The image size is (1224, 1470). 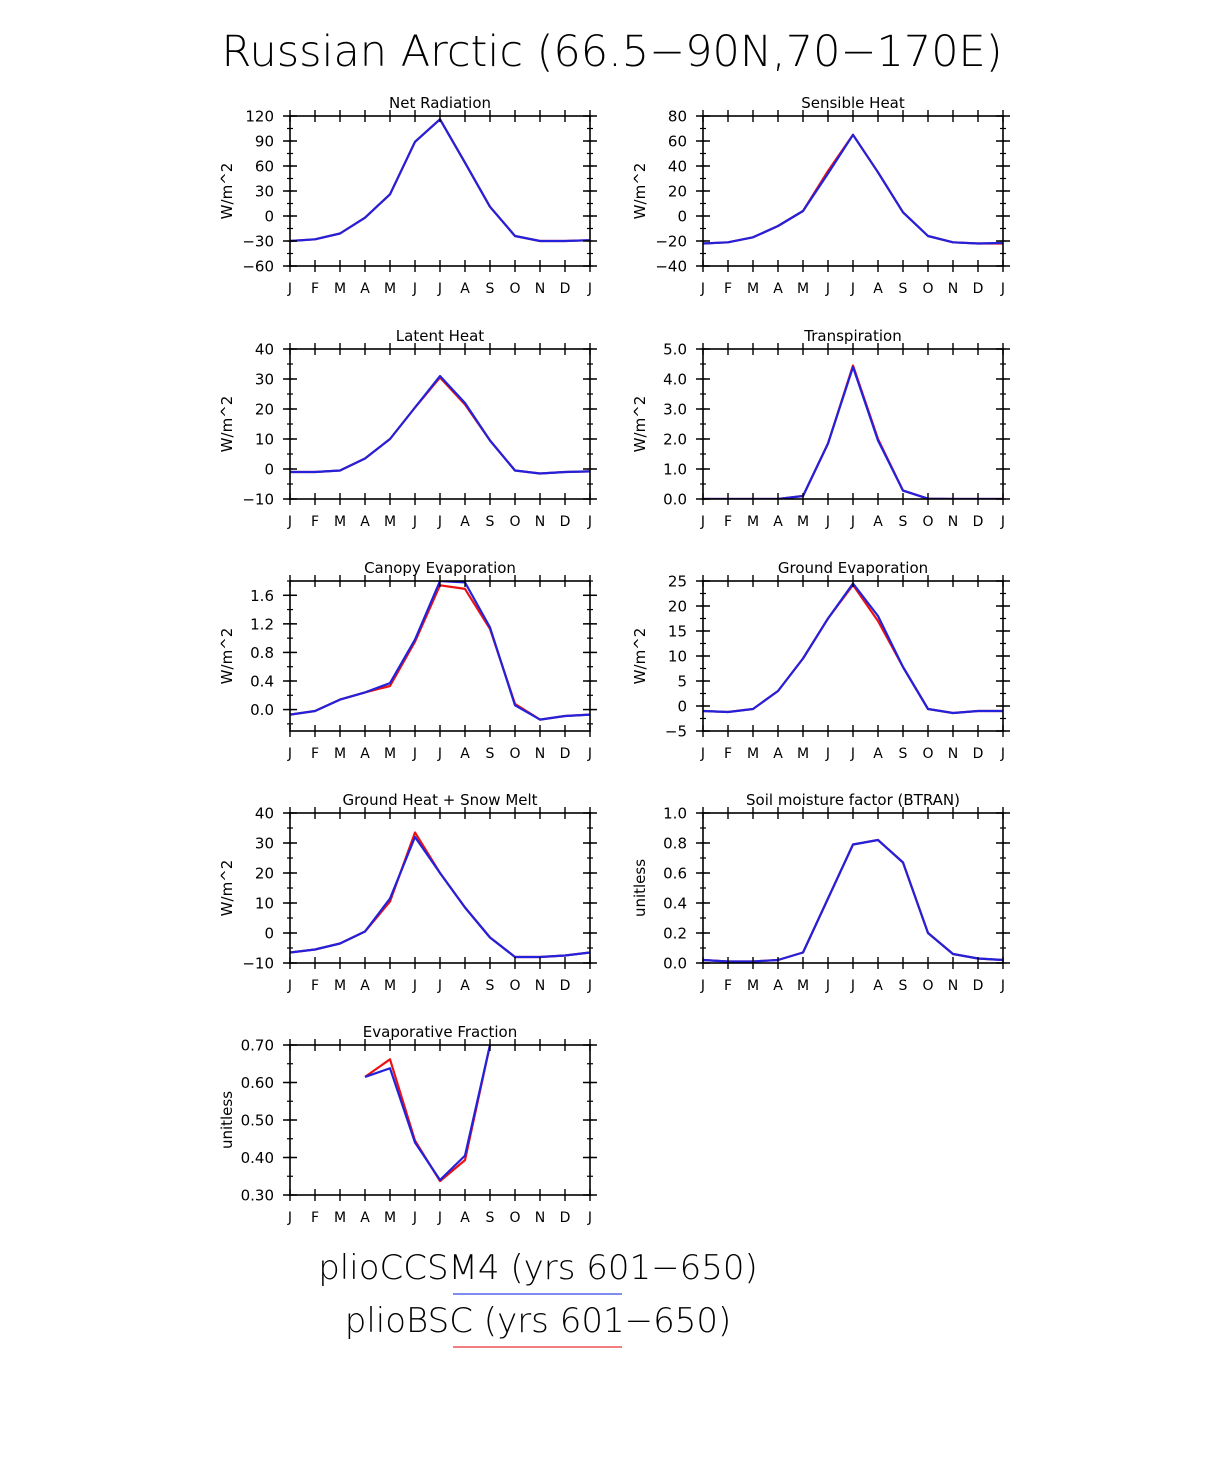 What do you see at coordinates (853, 568) in the screenshot?
I see `panel-title: Ground Evaporation` at bounding box center [853, 568].